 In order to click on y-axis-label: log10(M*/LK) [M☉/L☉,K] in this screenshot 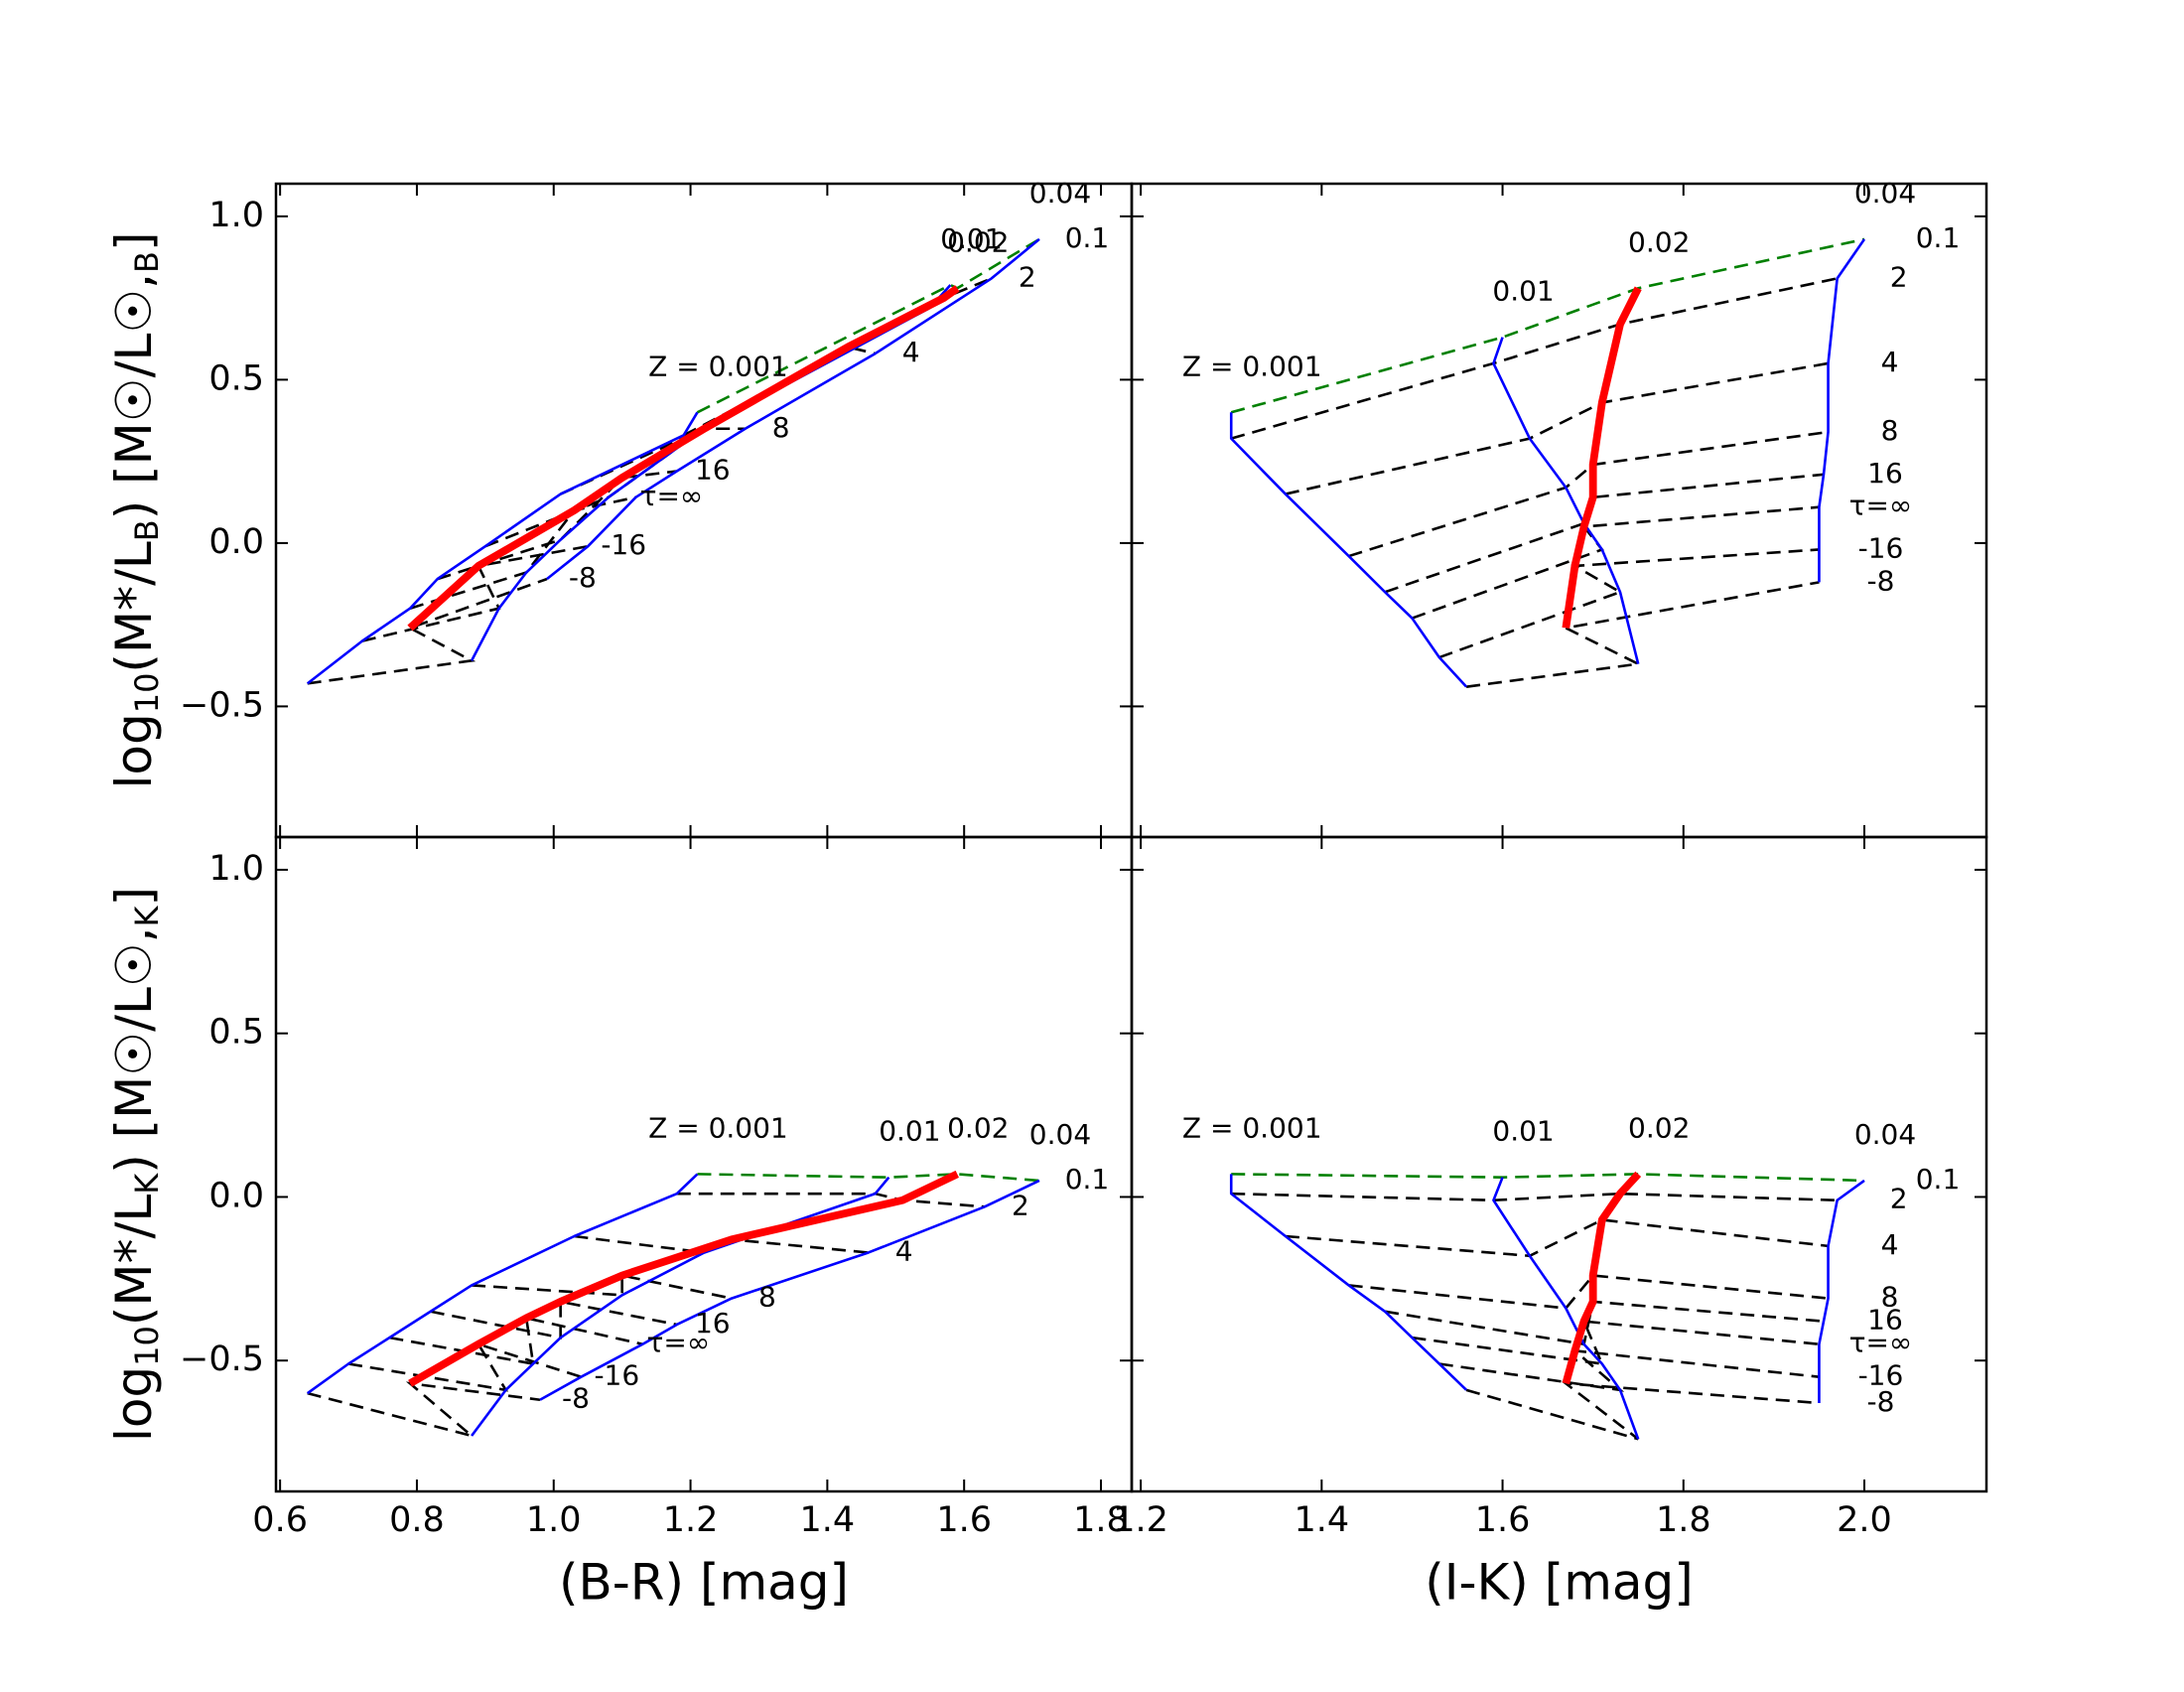, I will do `click(136, 1164)`.